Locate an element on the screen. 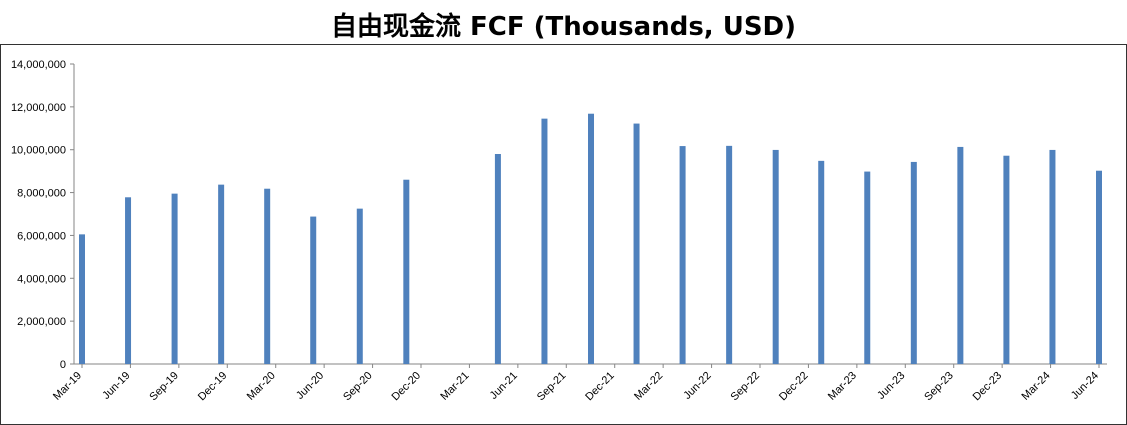 Image resolution: width=1127 pixels, height=425 pixels. y-tick-label: 10,000,000 is located at coordinates (38, 151).